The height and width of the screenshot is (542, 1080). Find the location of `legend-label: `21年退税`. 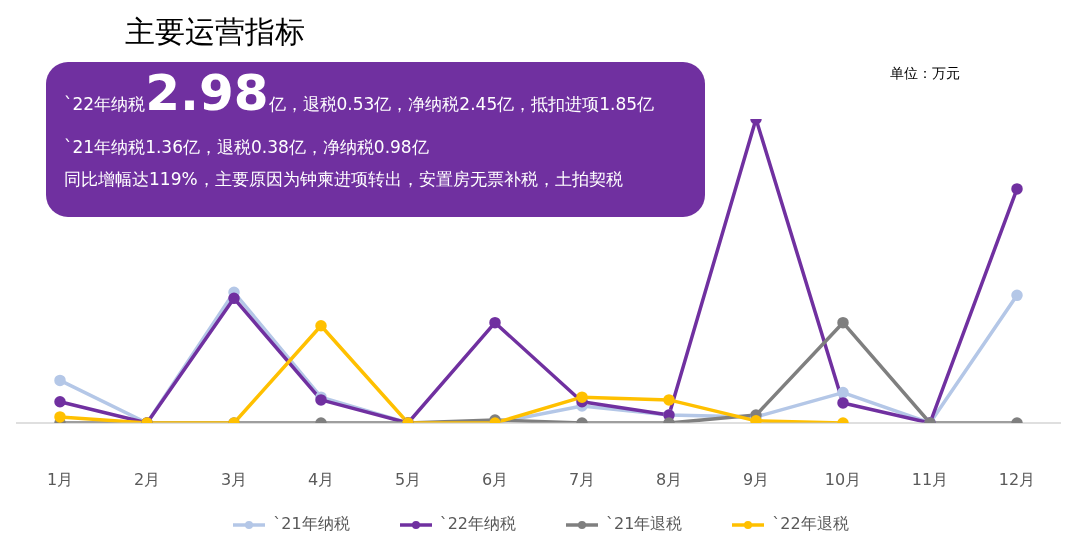

legend-label: `21年退税 is located at coordinates (644, 524).